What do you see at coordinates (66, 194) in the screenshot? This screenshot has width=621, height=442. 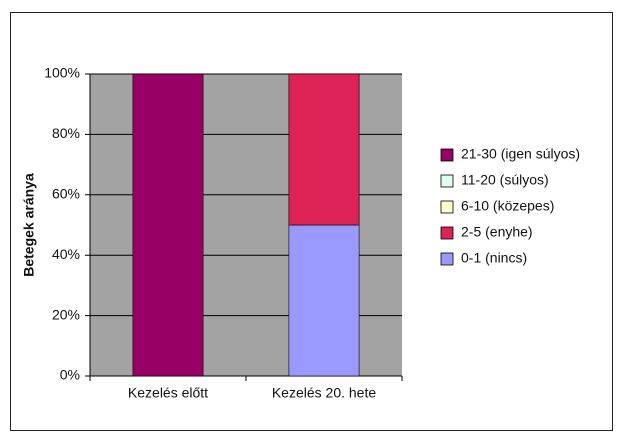 I see `y-tick-label: 60%` at bounding box center [66, 194].